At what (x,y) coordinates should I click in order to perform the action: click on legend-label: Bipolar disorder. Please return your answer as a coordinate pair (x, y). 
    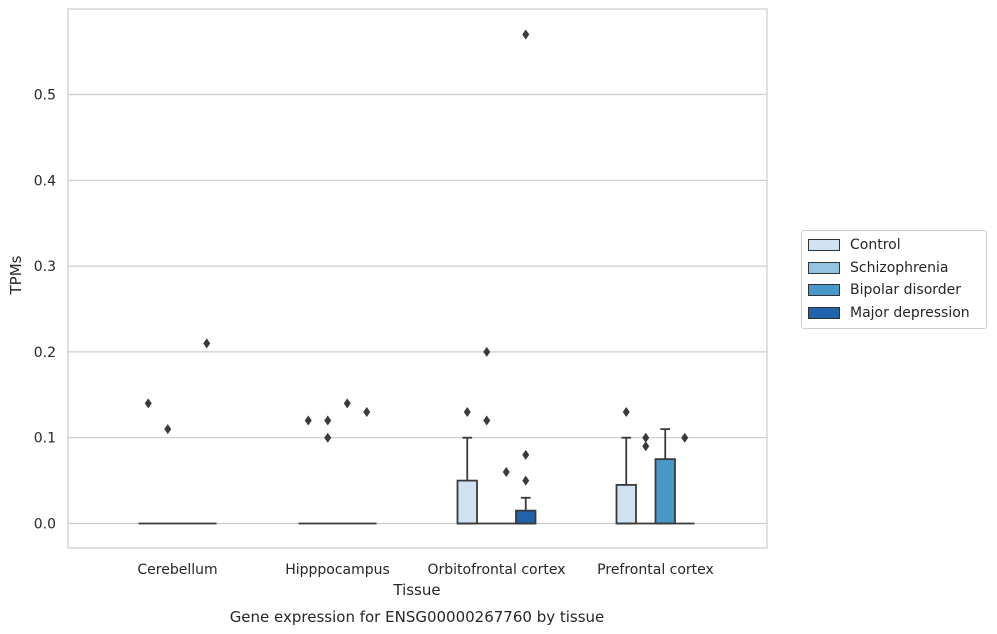
    Looking at the image, I should click on (906, 290).